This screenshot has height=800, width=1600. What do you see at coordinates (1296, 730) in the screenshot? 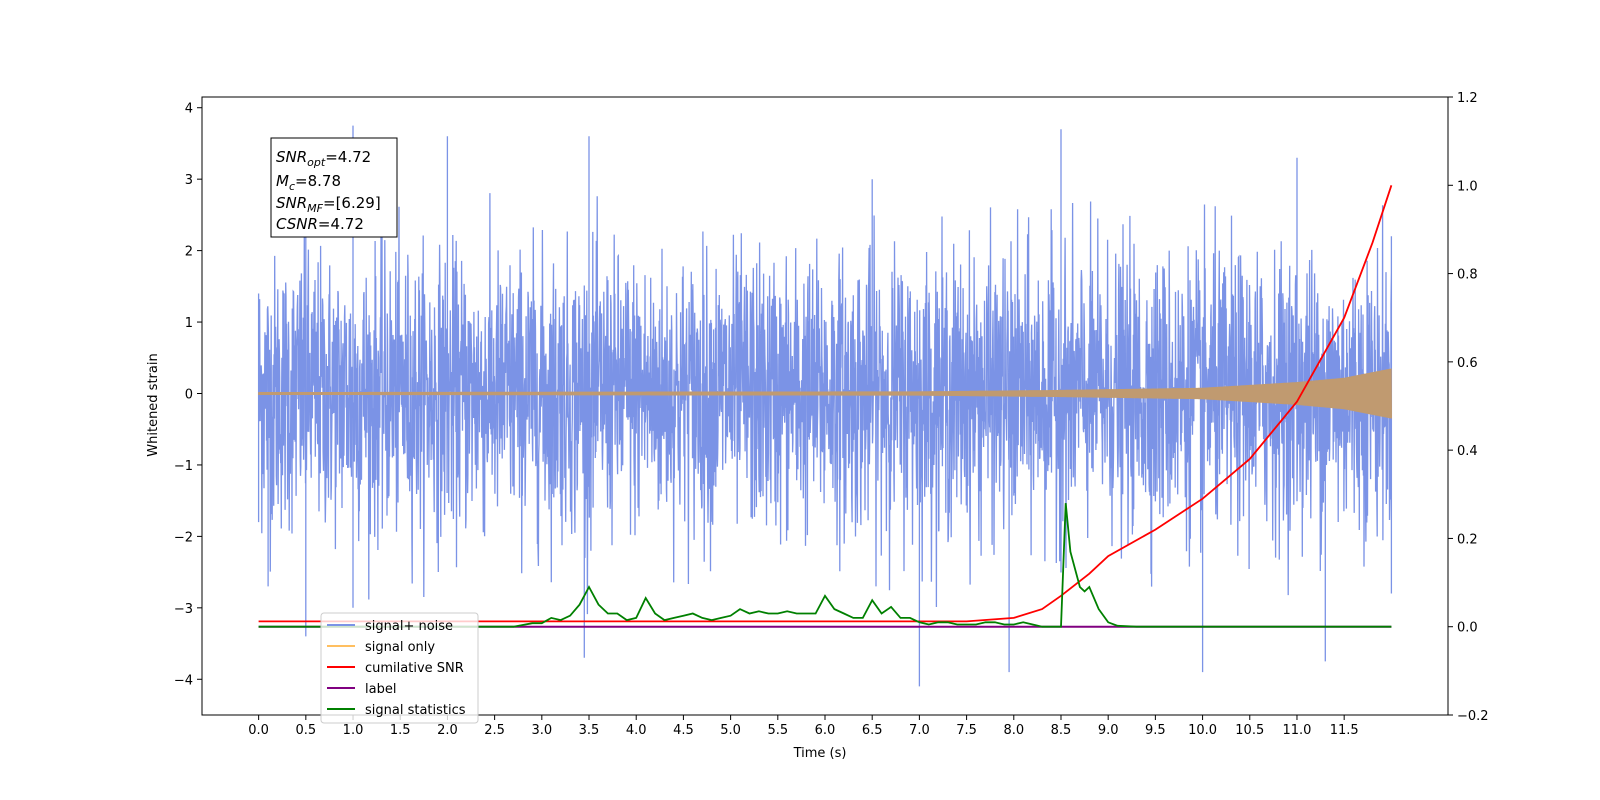
I see `x-tick-label: 11.0` at bounding box center [1296, 730].